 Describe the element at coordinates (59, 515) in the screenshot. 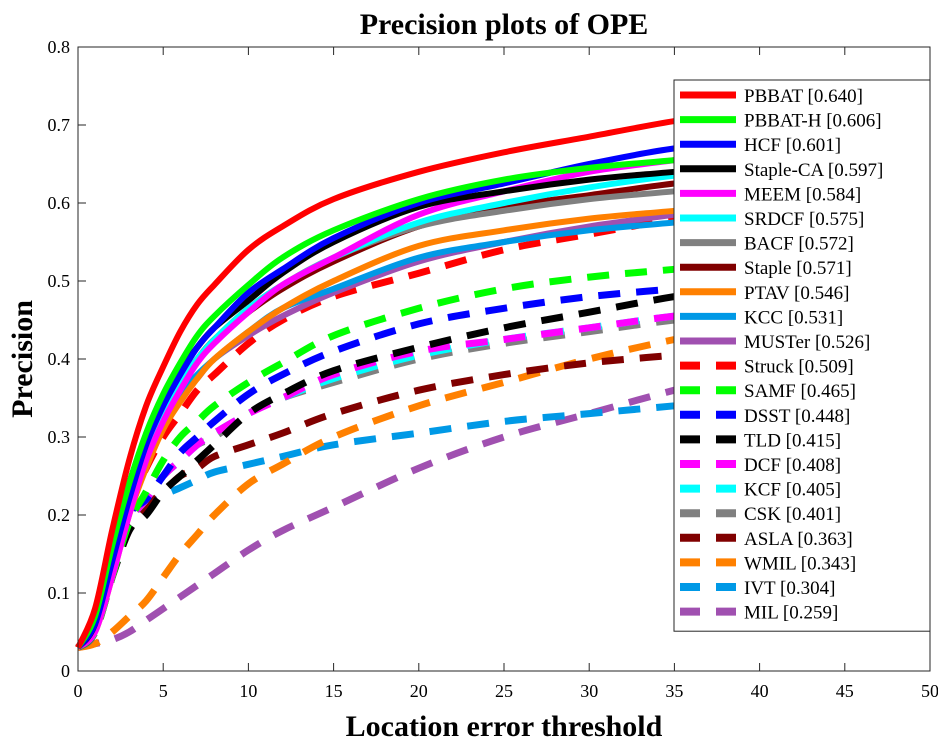

I see `y-tick-label: 0.2` at that location.